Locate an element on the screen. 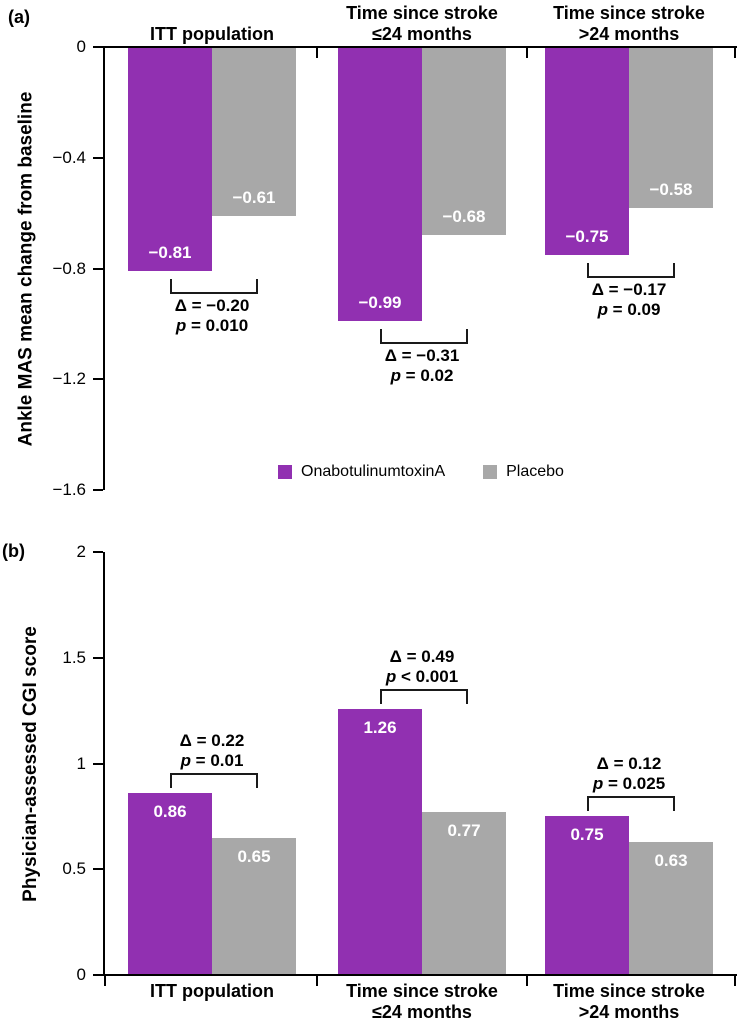 The height and width of the screenshot is (1026, 738). panel-a-delta-label-group2: Δ = −0.31 is located at coordinates (422, 355).